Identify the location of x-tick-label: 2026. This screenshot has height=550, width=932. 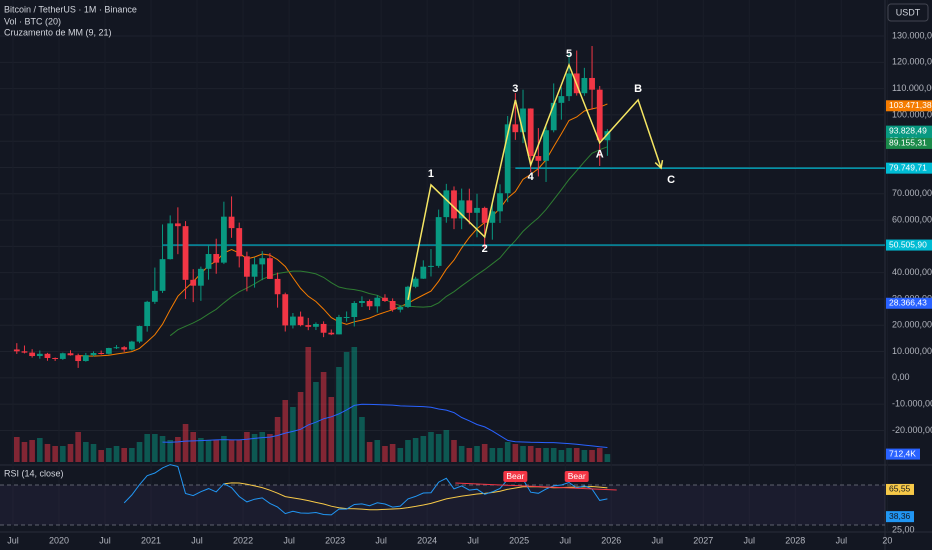
(611, 540).